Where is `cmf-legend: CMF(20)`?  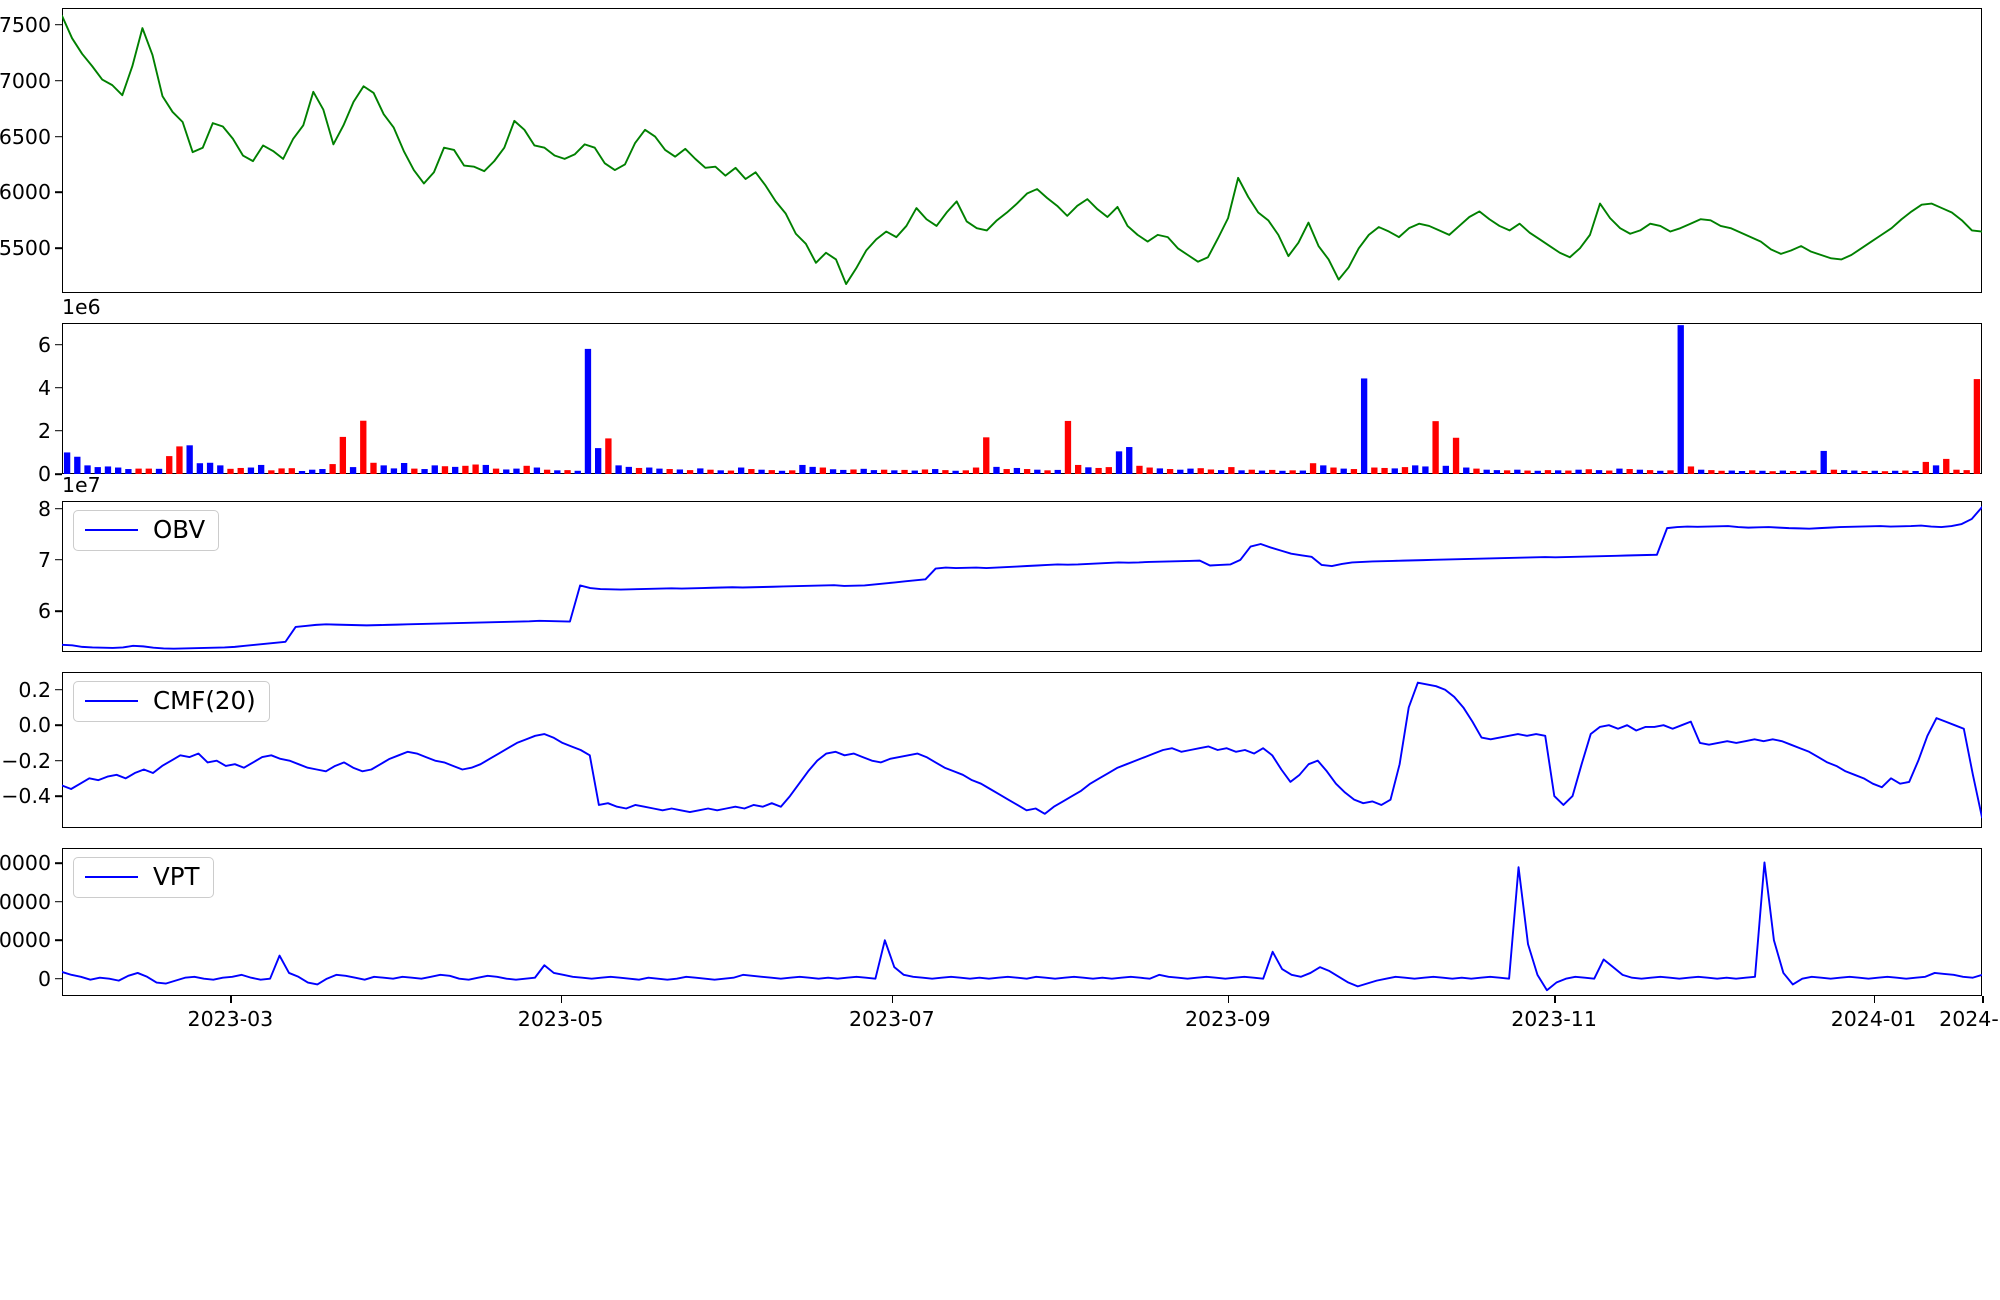 cmf-legend: CMF(20) is located at coordinates (171, 701).